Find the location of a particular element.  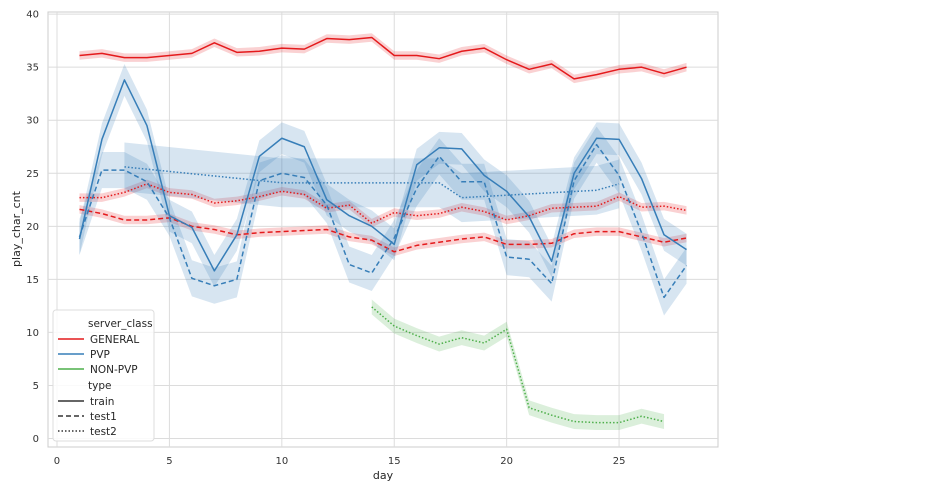

band-general-test2 is located at coordinates (383, 203).